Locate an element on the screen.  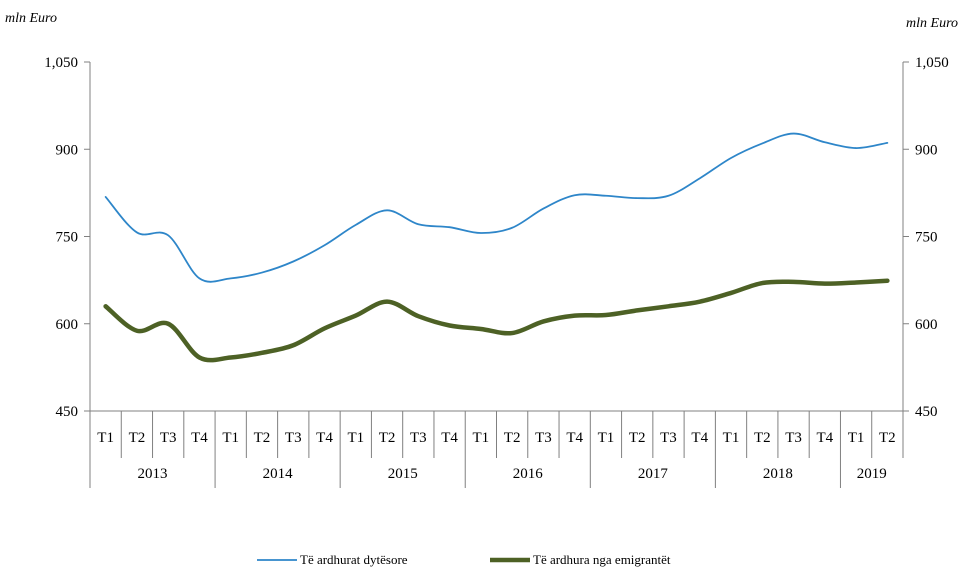
legend-label: Të ardhurat dytësore is located at coordinates (354, 559).